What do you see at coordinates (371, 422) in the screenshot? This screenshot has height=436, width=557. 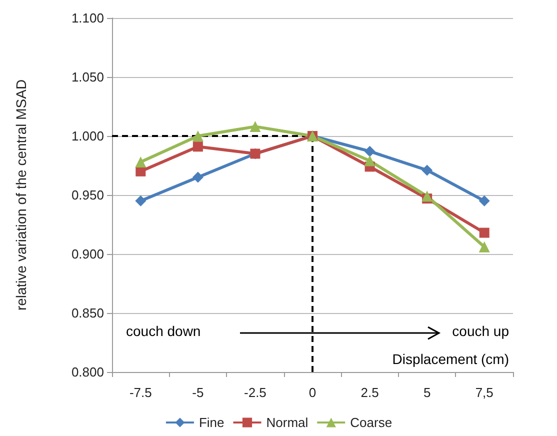 I see `legend-label: Coarse` at bounding box center [371, 422].